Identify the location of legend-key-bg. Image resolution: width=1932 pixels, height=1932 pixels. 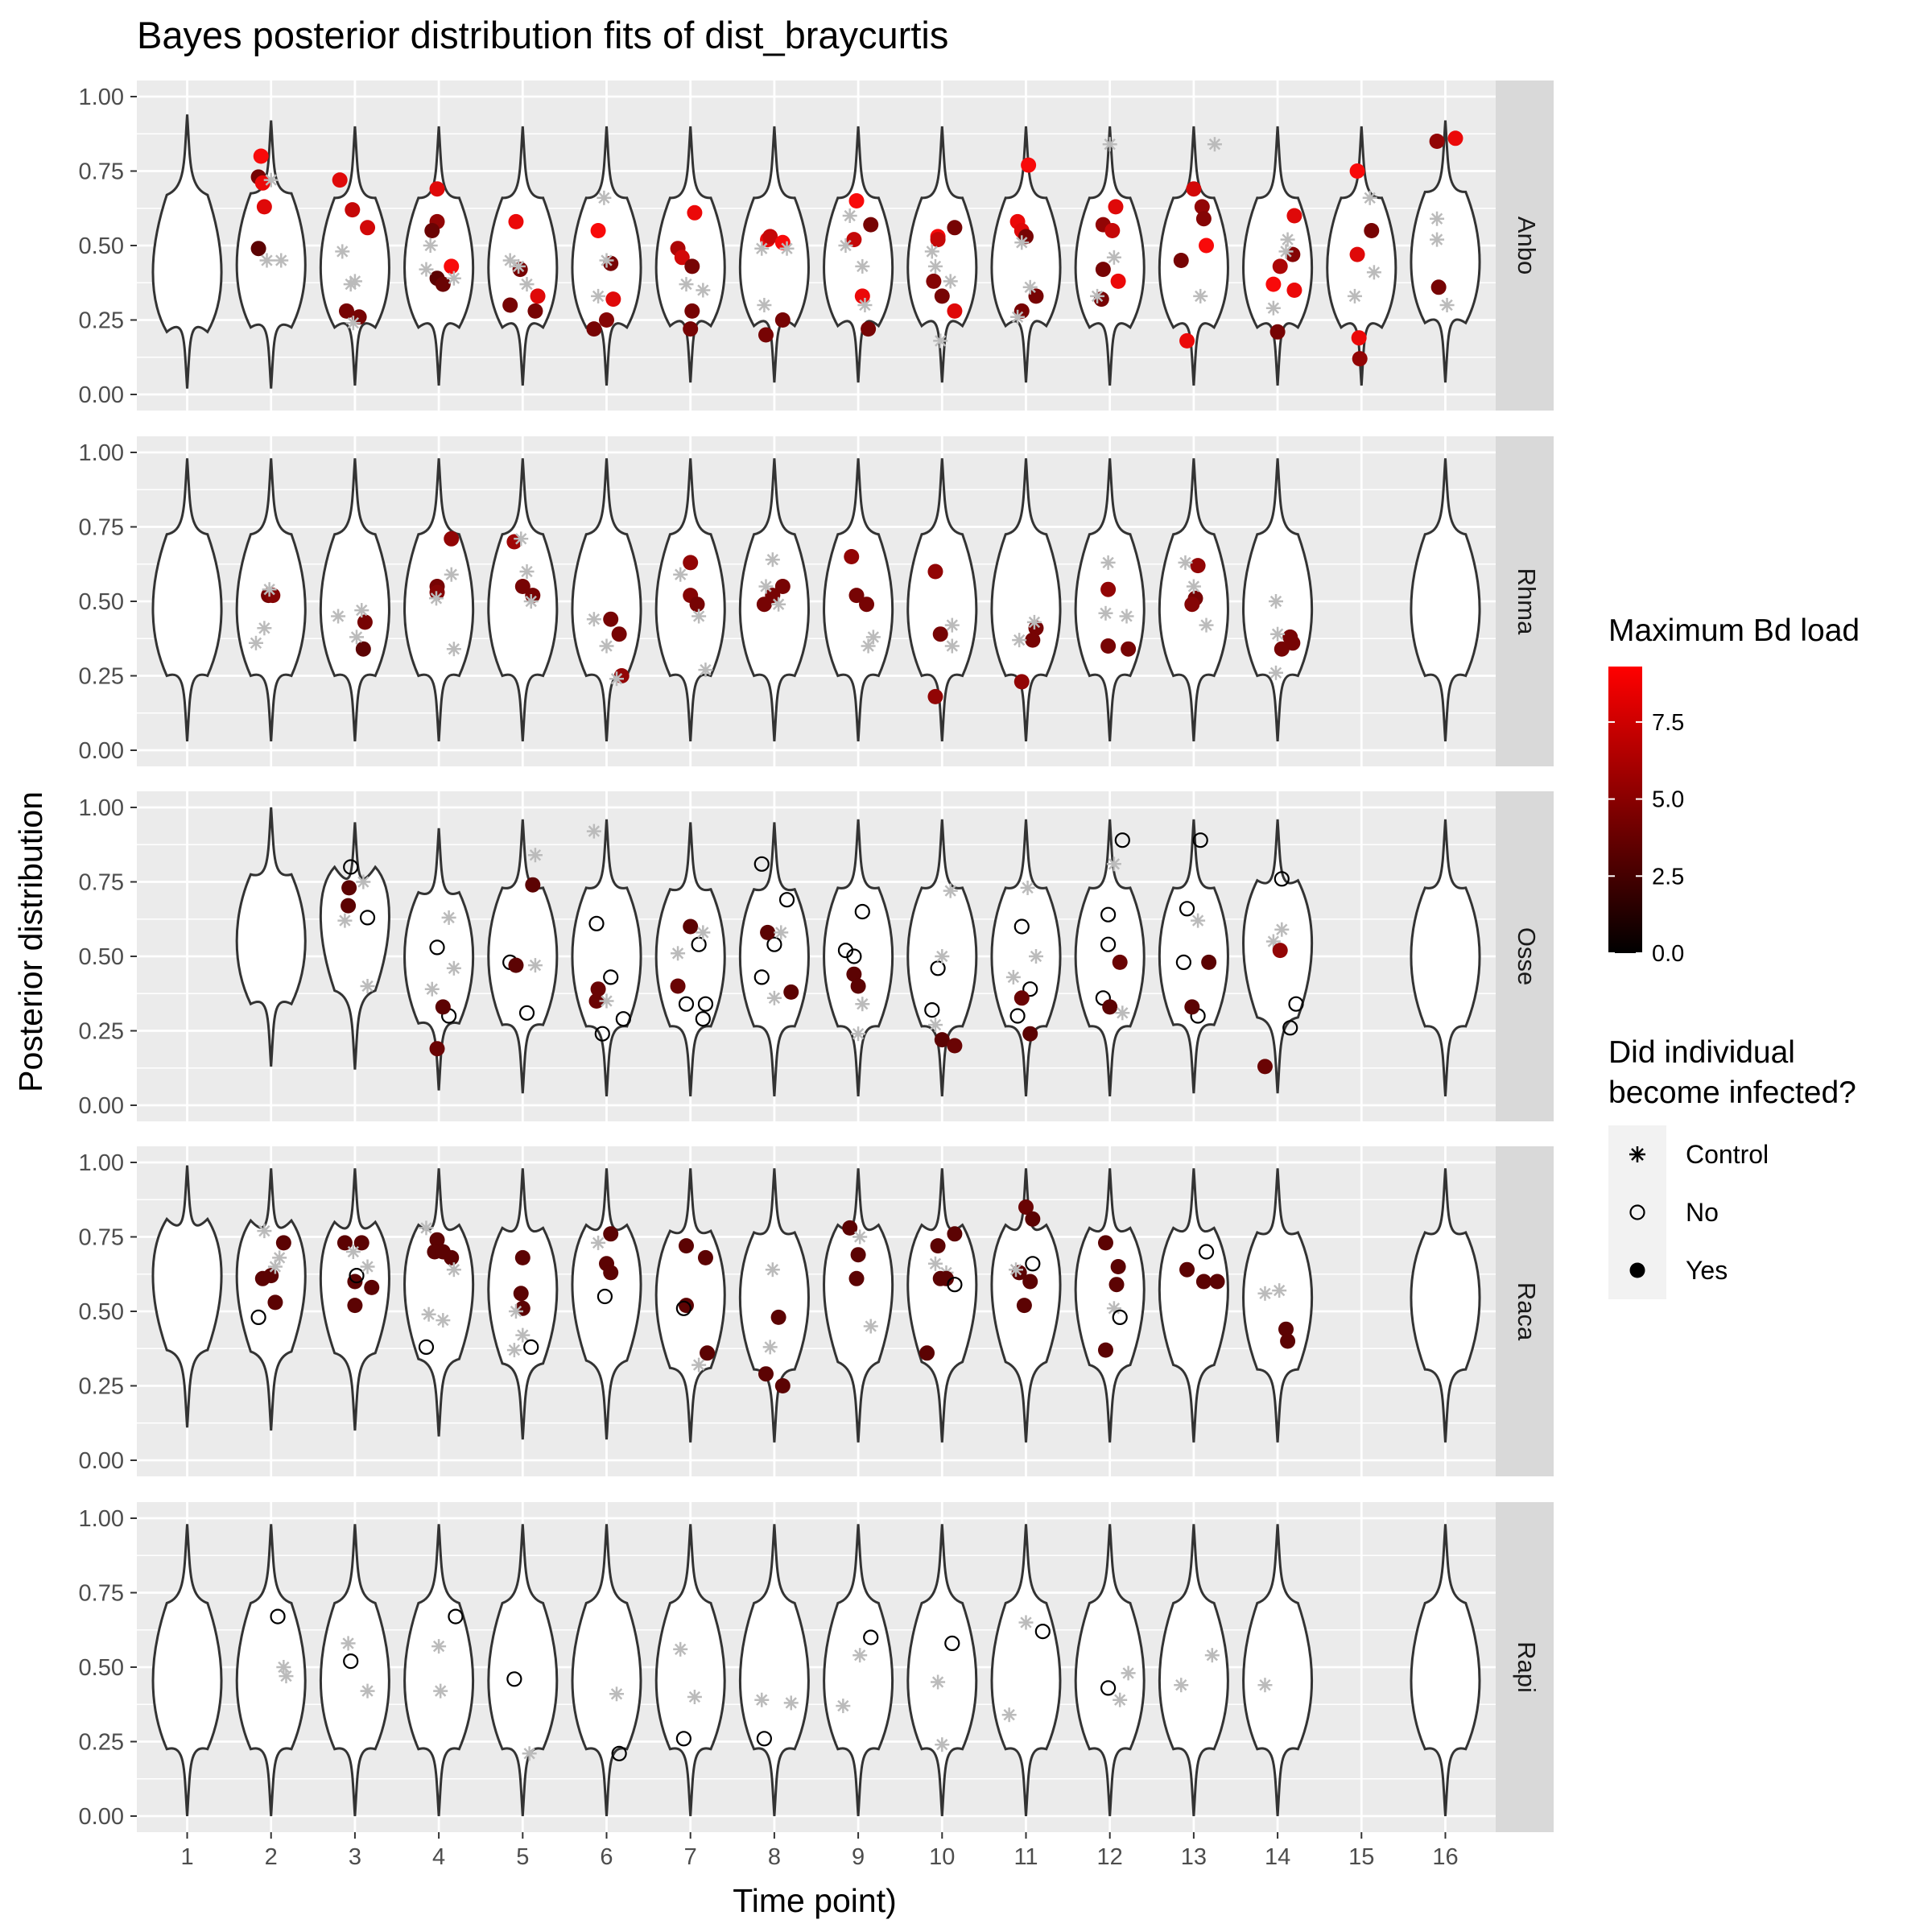
(1637, 1212).